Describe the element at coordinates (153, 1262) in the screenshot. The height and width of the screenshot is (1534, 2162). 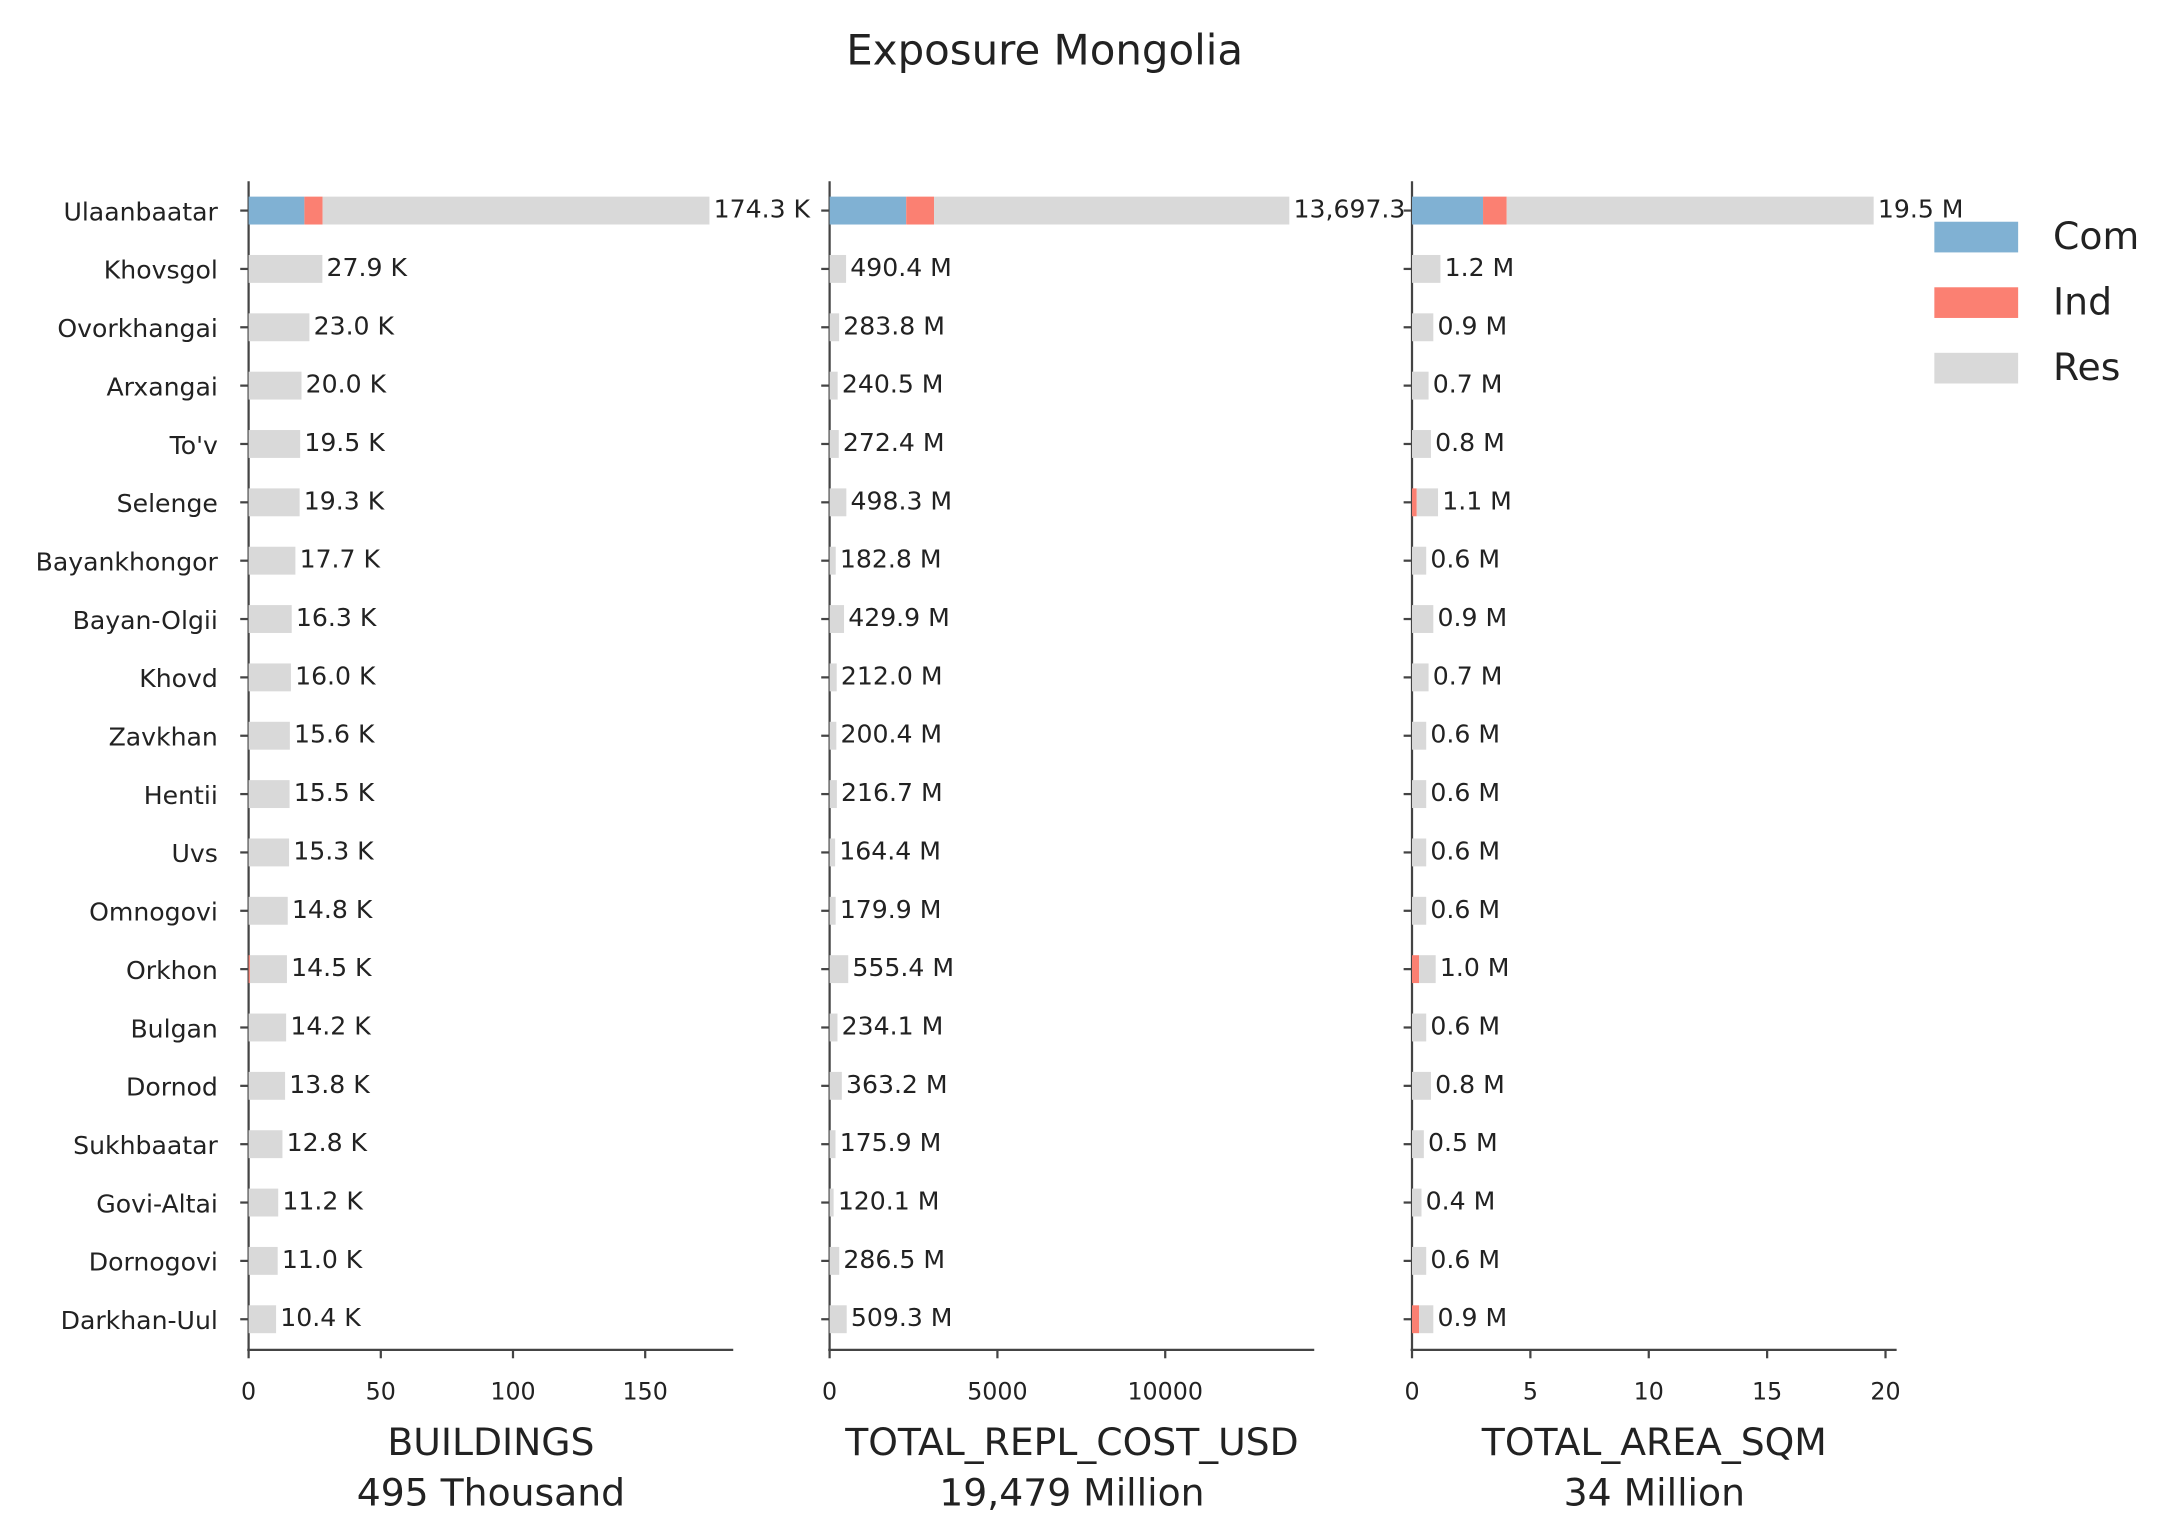
I see `y-tick-label: Dornogovi` at that location.